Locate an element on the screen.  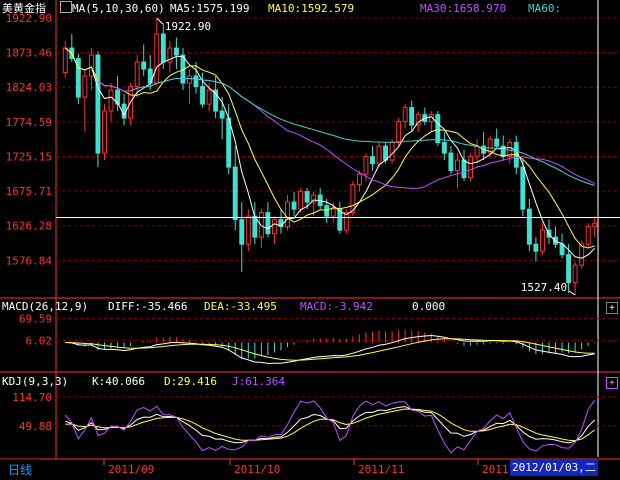
ma10-value: MA10:1592.579 is located at coordinates (311, 8).